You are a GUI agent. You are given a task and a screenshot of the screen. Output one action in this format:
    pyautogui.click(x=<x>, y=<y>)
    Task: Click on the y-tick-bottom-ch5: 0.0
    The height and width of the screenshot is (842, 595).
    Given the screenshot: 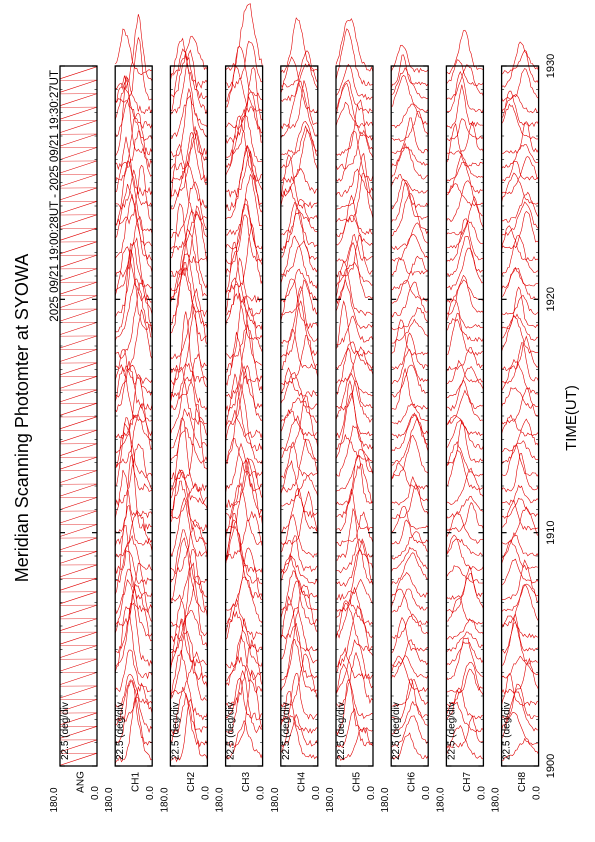 What is the action you would take?
    pyautogui.click(x=371, y=793)
    